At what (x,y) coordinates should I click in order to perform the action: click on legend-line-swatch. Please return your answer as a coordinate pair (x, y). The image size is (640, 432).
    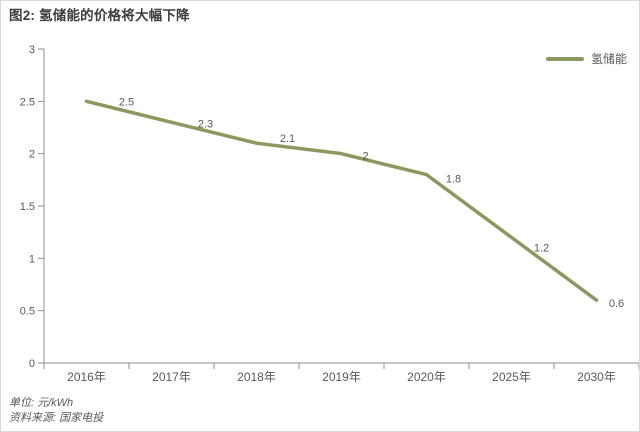
    Looking at the image, I should click on (565, 58).